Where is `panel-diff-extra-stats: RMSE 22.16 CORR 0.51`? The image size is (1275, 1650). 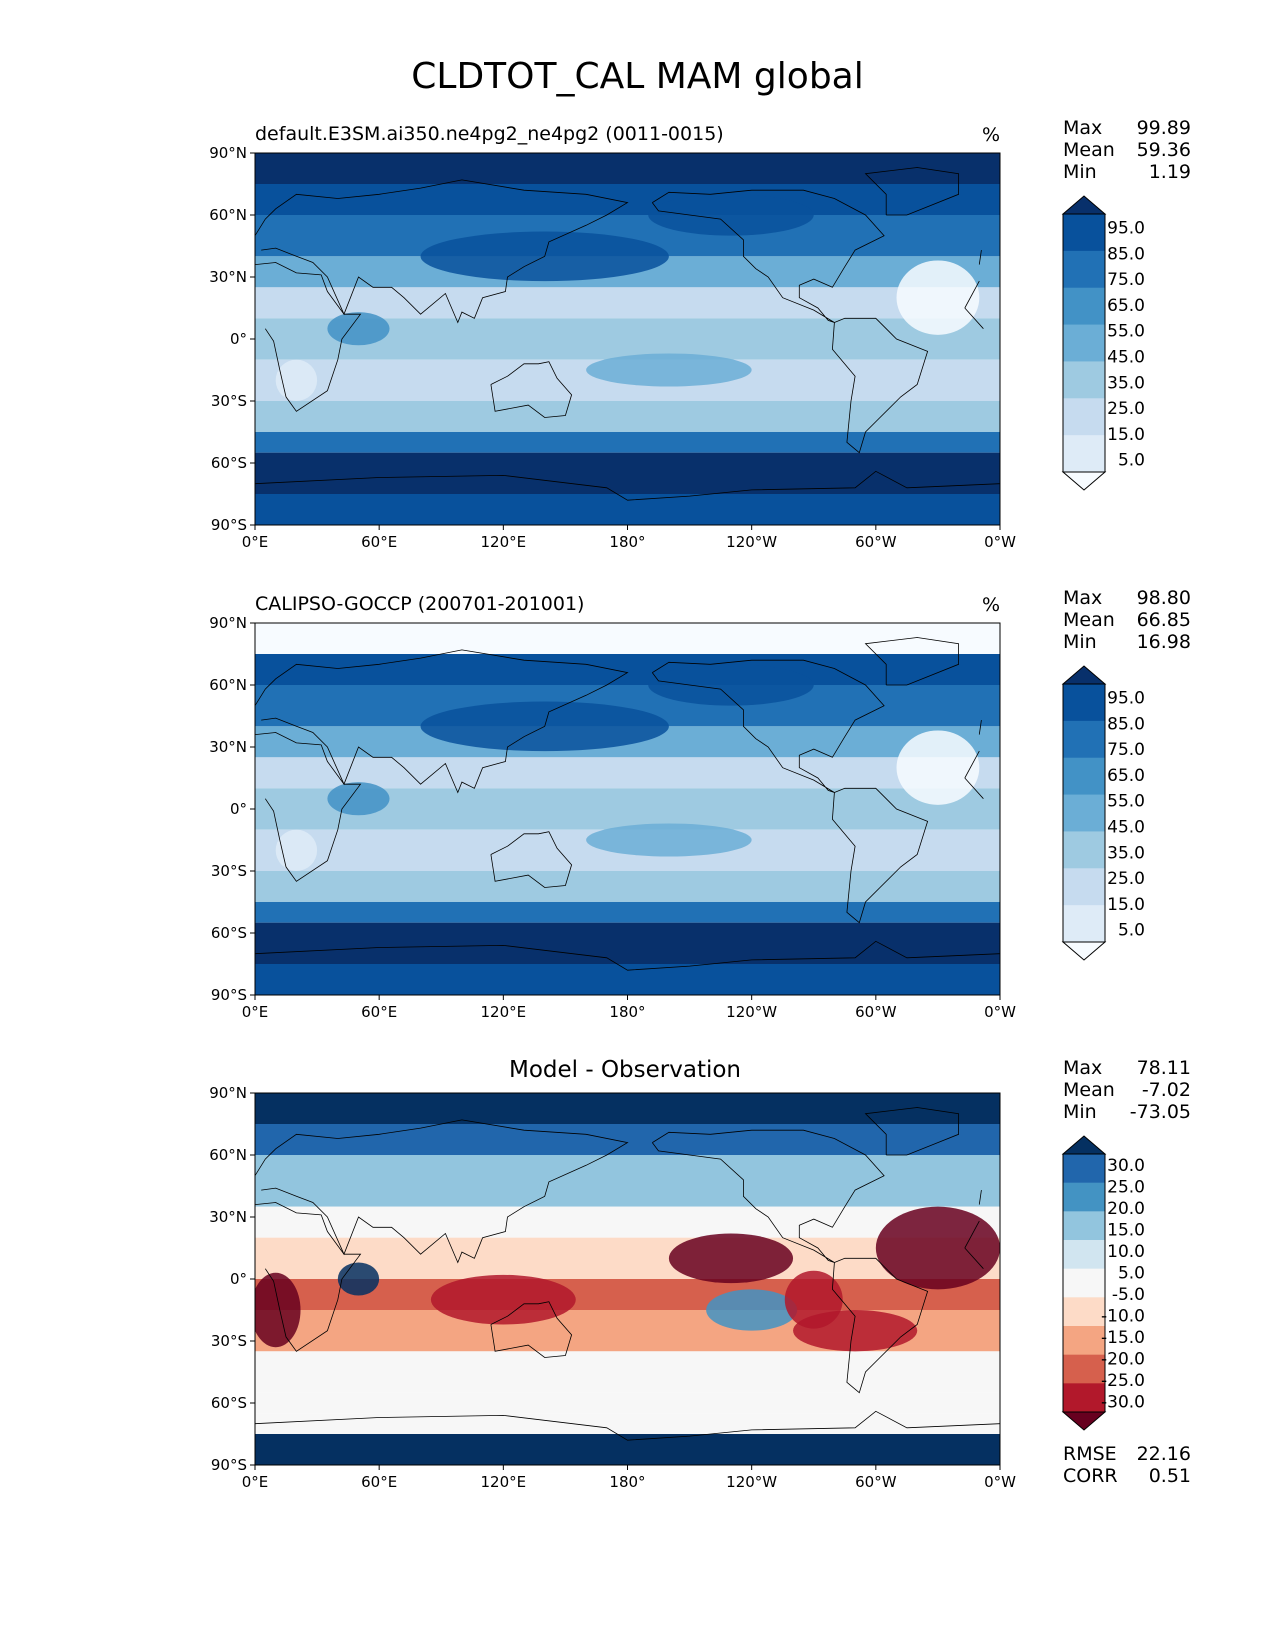 panel-diff-extra-stats: RMSE 22.16 CORR 0.51 is located at coordinates (1127, 1465).